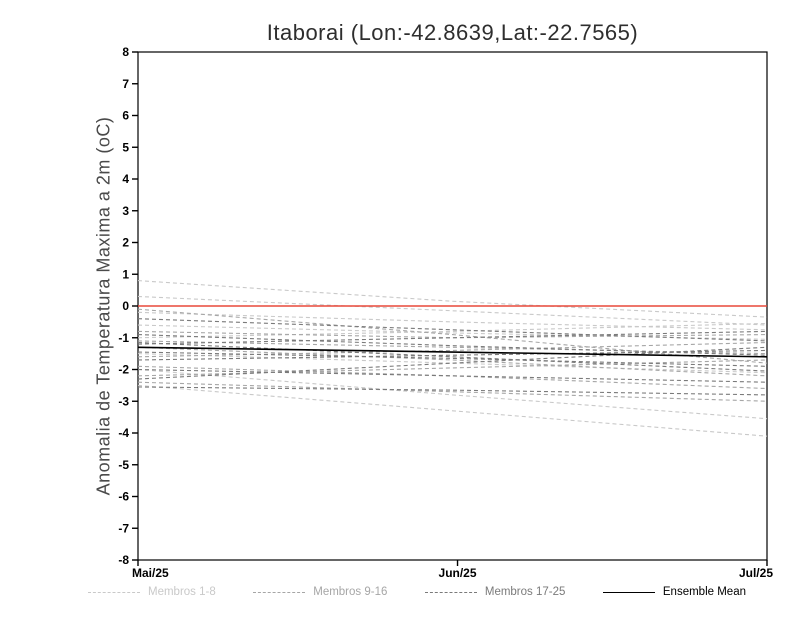 The image size is (800, 618). What do you see at coordinates (182, 592) in the screenshot?
I see `legend-label: Membros 1-8` at bounding box center [182, 592].